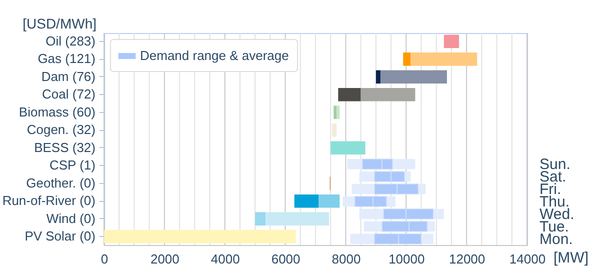 The image size is (615, 275). Describe the element at coordinates (556, 239) in the screenshot. I see `y-tick-label: Mon.` at that location.